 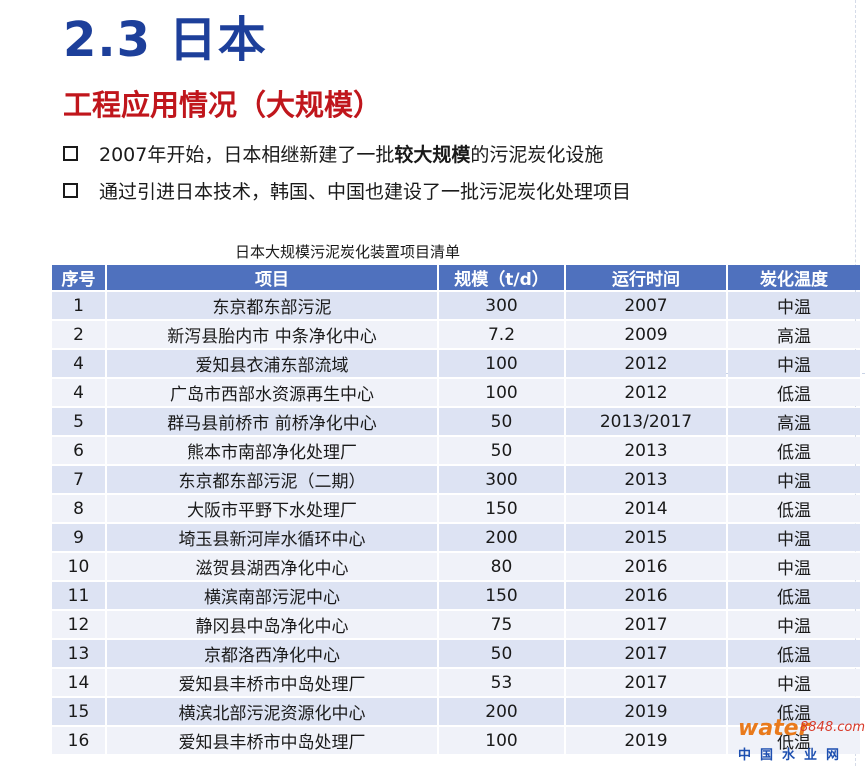 I want to click on table-row: 2 新泻县胎内市 中条净化中心 7.2 2009 高温, so click(x=456, y=334).